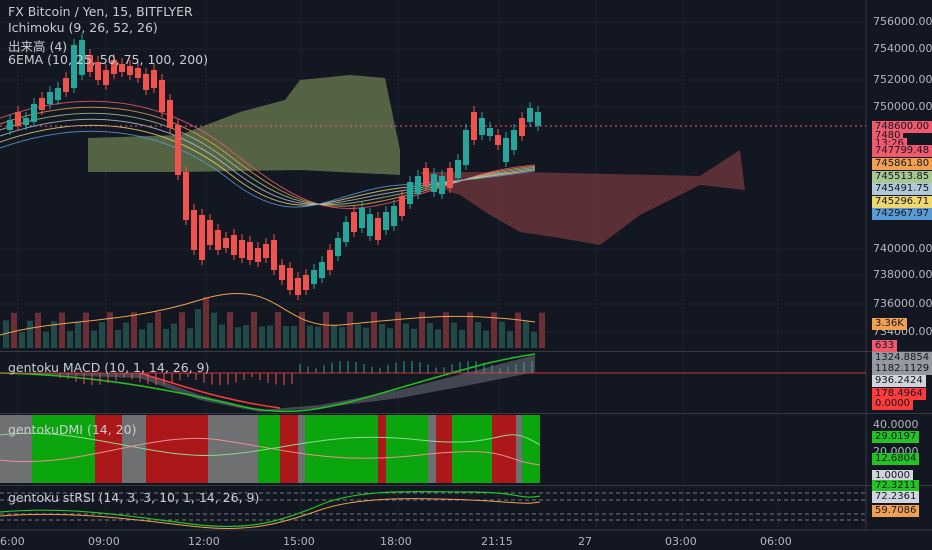  Describe the element at coordinates (902, 202) in the screenshot. I see `price-tag: 745296.71` at that location.